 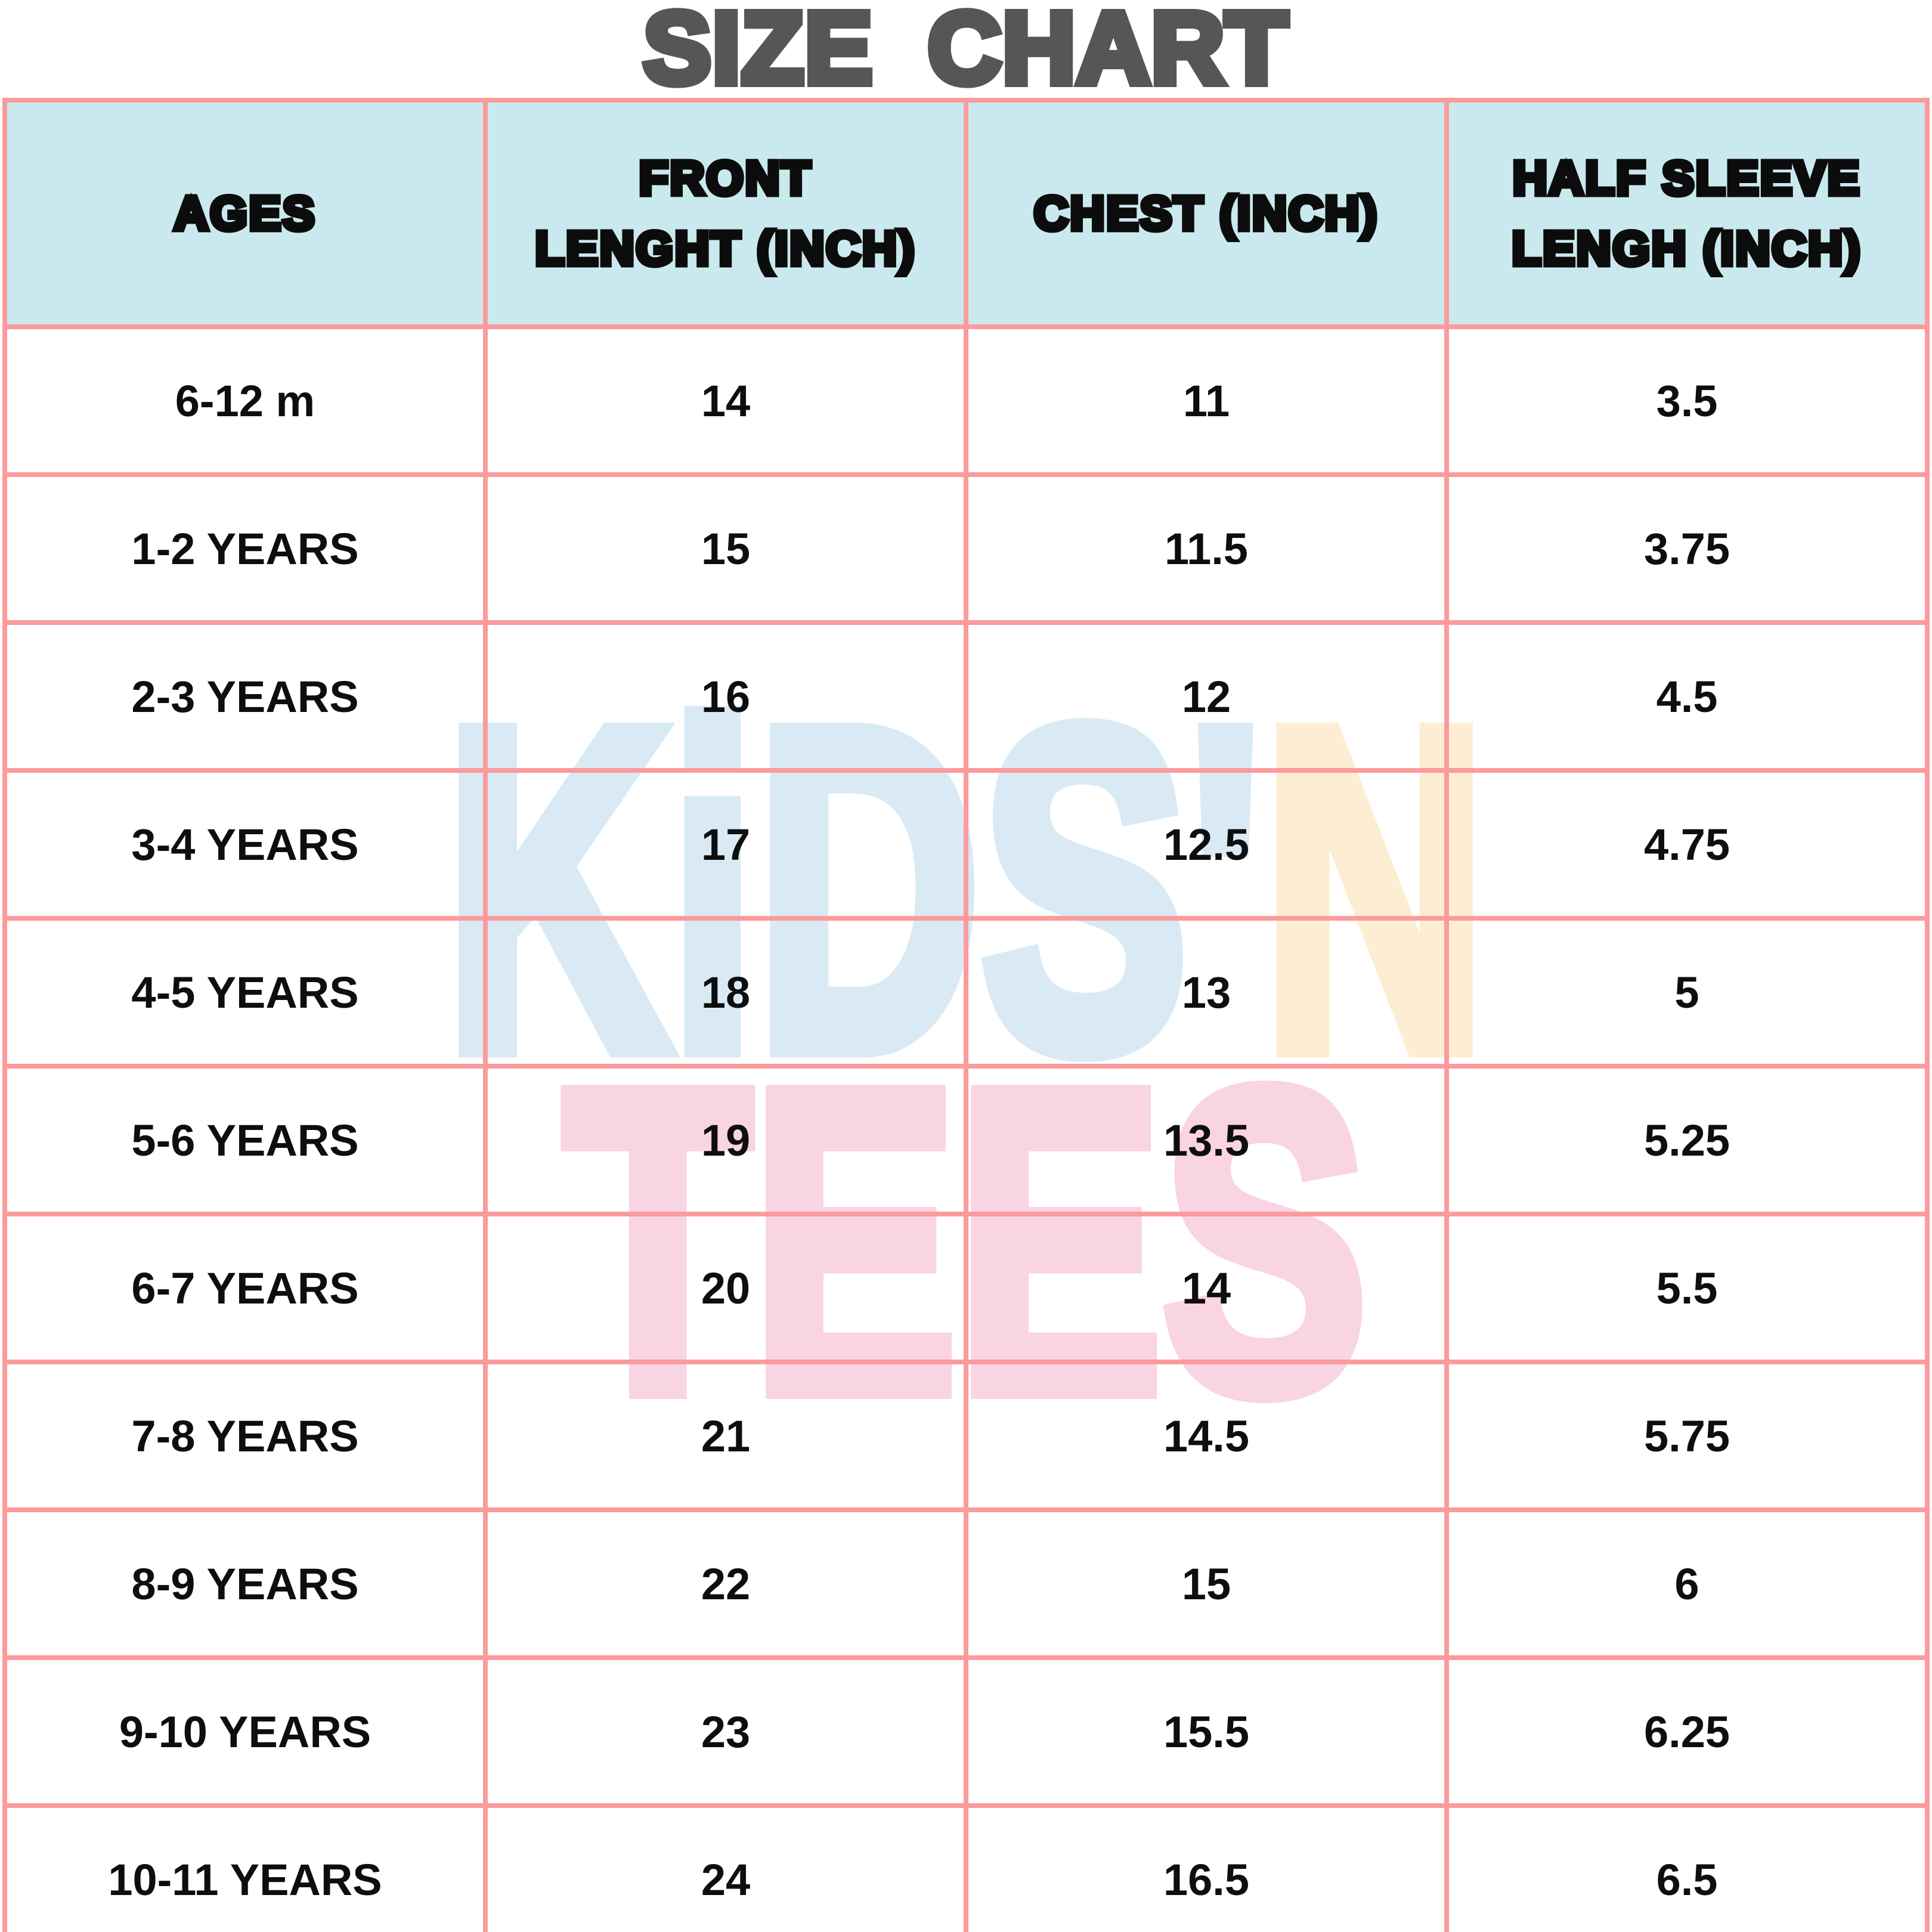 I want to click on half-sleeve-value: 3.75, so click(x=1687, y=549).